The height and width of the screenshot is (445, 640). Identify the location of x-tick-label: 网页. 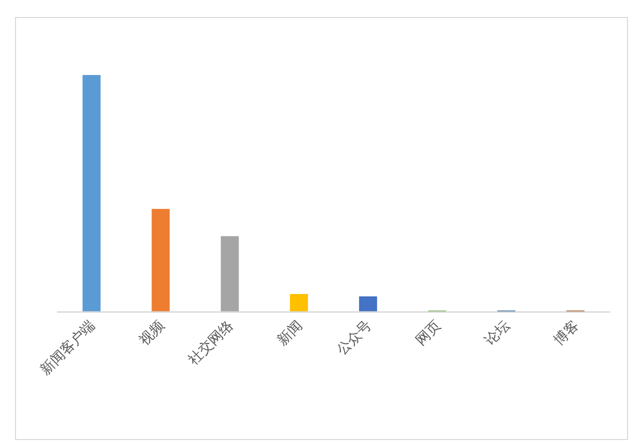
(429, 333).